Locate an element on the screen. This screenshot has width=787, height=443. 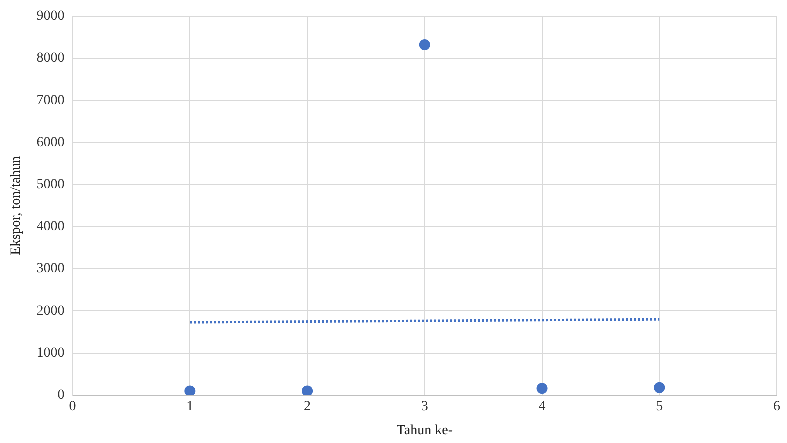
x-tick-label: 0 is located at coordinates (72, 406).